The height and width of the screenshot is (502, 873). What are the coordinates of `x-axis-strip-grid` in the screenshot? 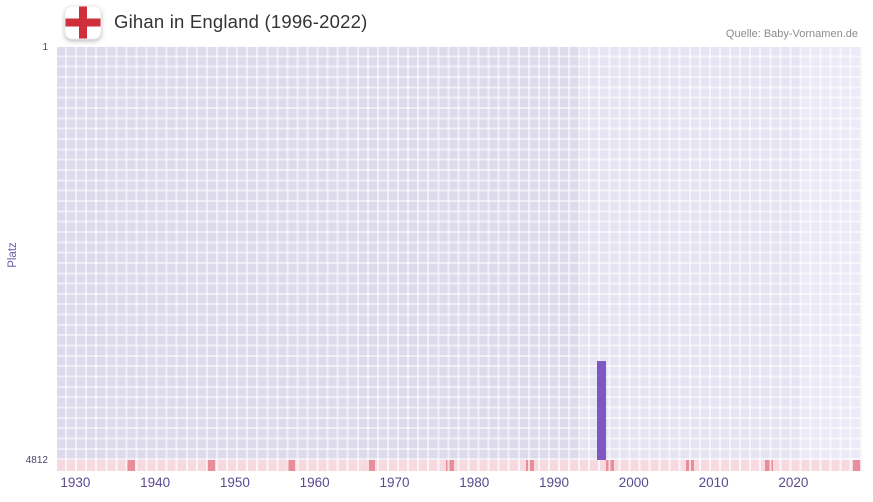 It's located at (459, 465).